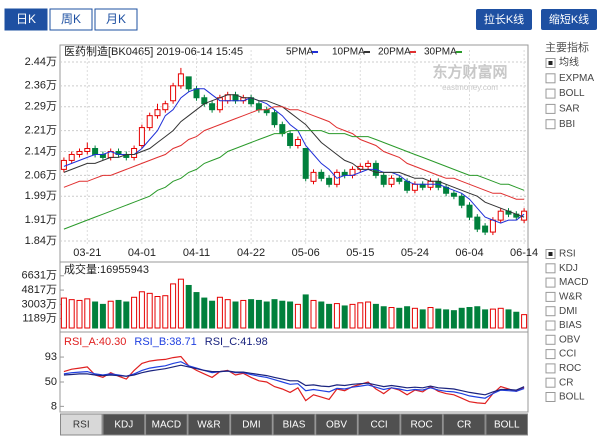 The height and width of the screenshot is (445, 600). Describe the element at coordinates (572, 397) in the screenshot. I see `option-label: BOLL` at that location.